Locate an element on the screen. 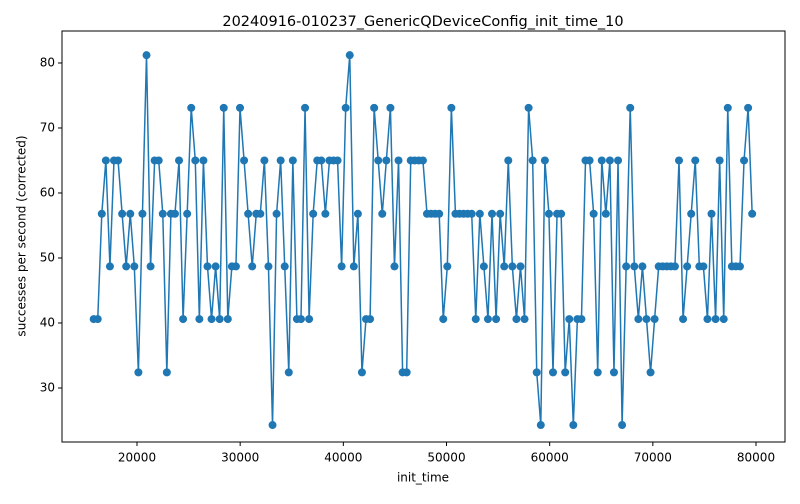 The height and width of the screenshot is (504, 800). y-tick-label: 70 is located at coordinates (47, 127).